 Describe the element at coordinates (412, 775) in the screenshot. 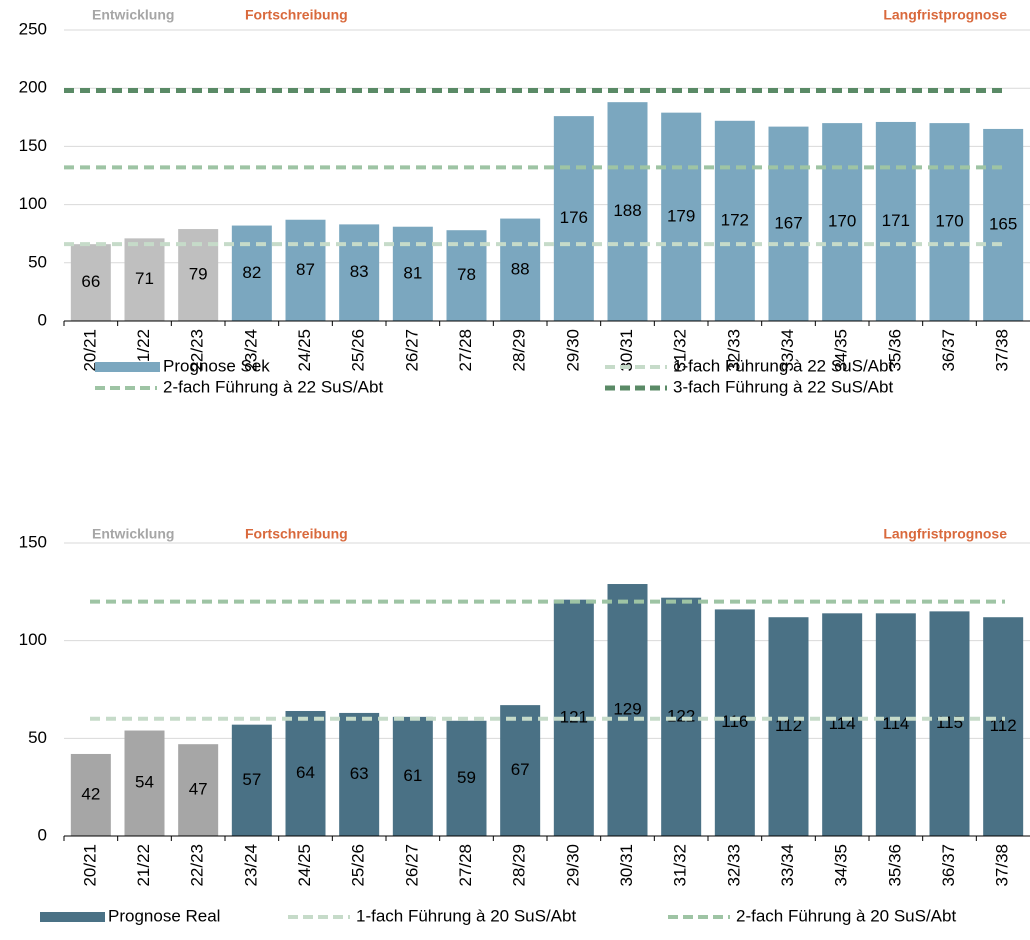

I see `value-label: 61` at that location.